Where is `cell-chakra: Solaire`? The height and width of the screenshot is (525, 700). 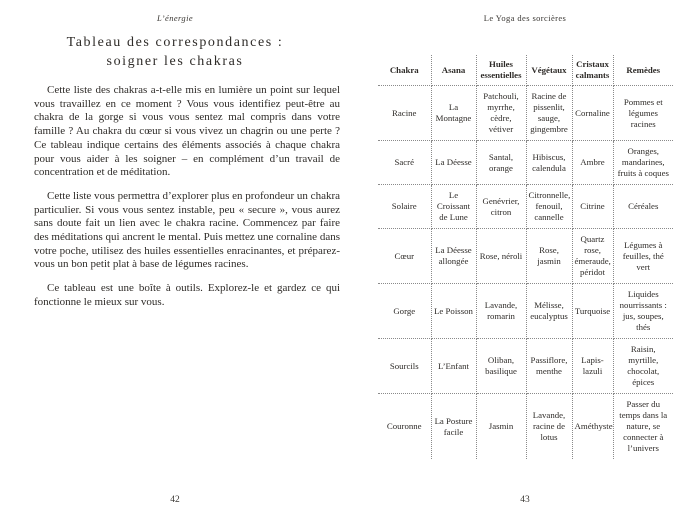 cell-chakra: Solaire is located at coordinates (405, 206).